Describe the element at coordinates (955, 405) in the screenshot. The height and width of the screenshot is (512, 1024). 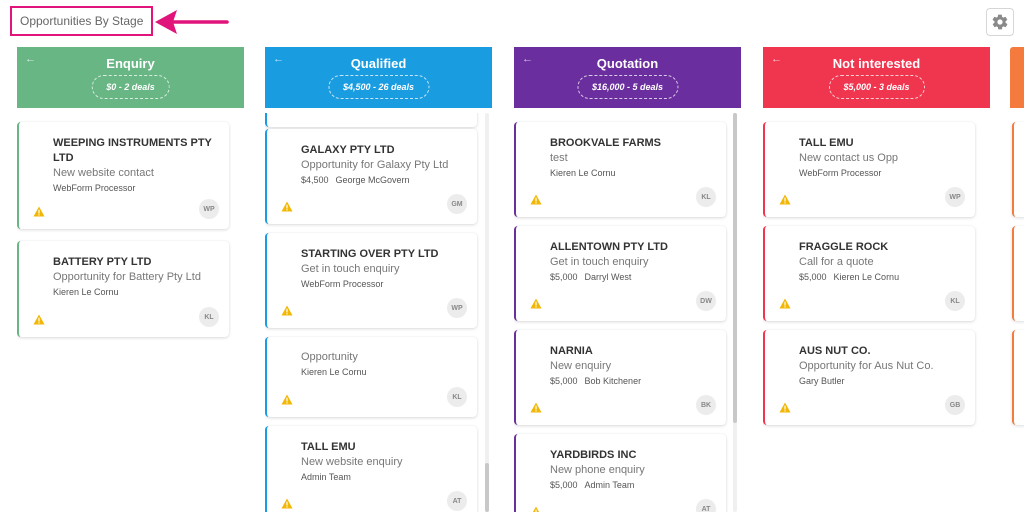
I see `avatar: GB` at that location.